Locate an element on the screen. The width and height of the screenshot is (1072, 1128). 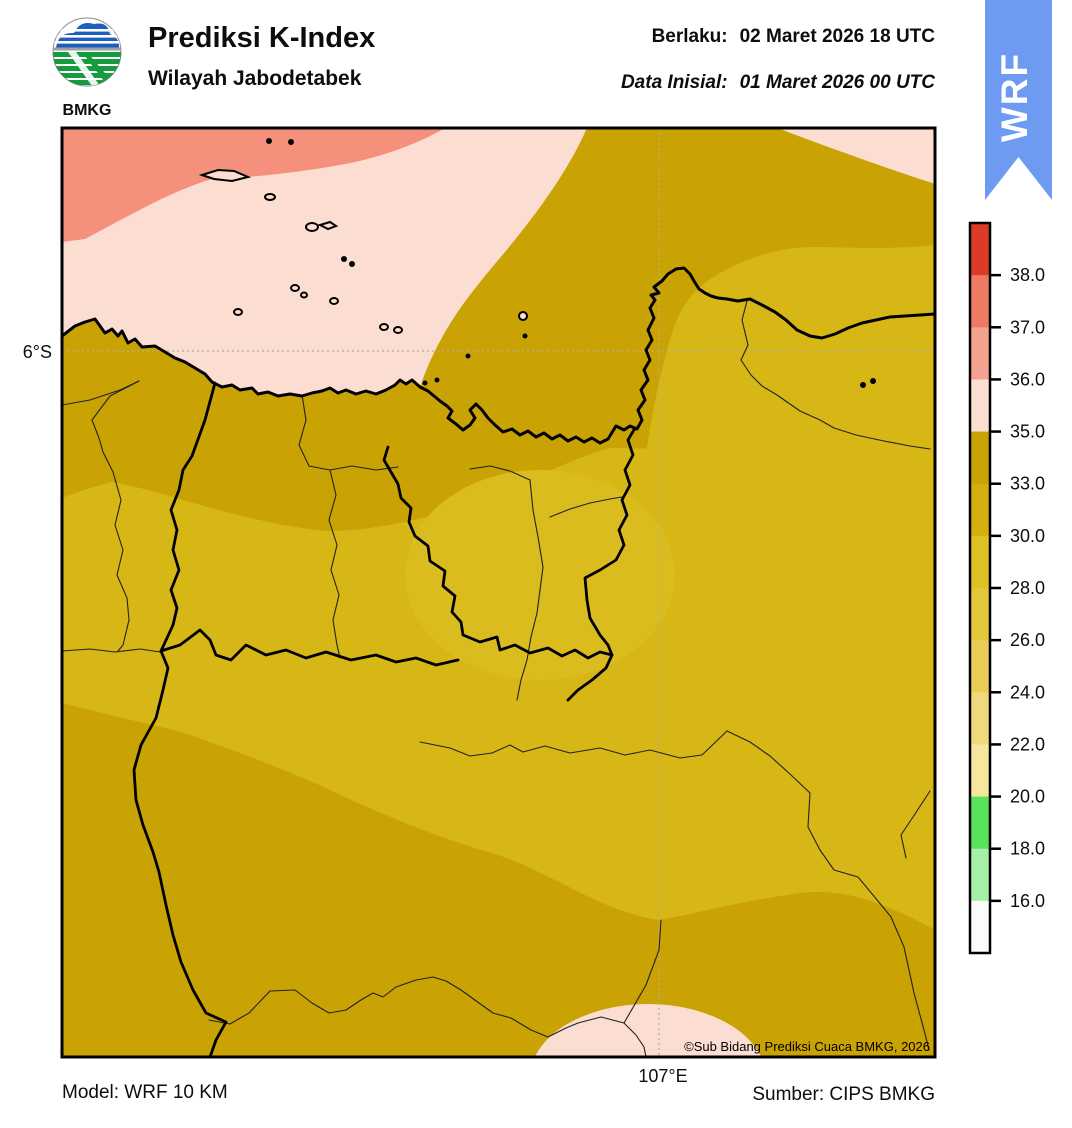
wrf-ribbon: WRF is located at coordinates (1018, 100).